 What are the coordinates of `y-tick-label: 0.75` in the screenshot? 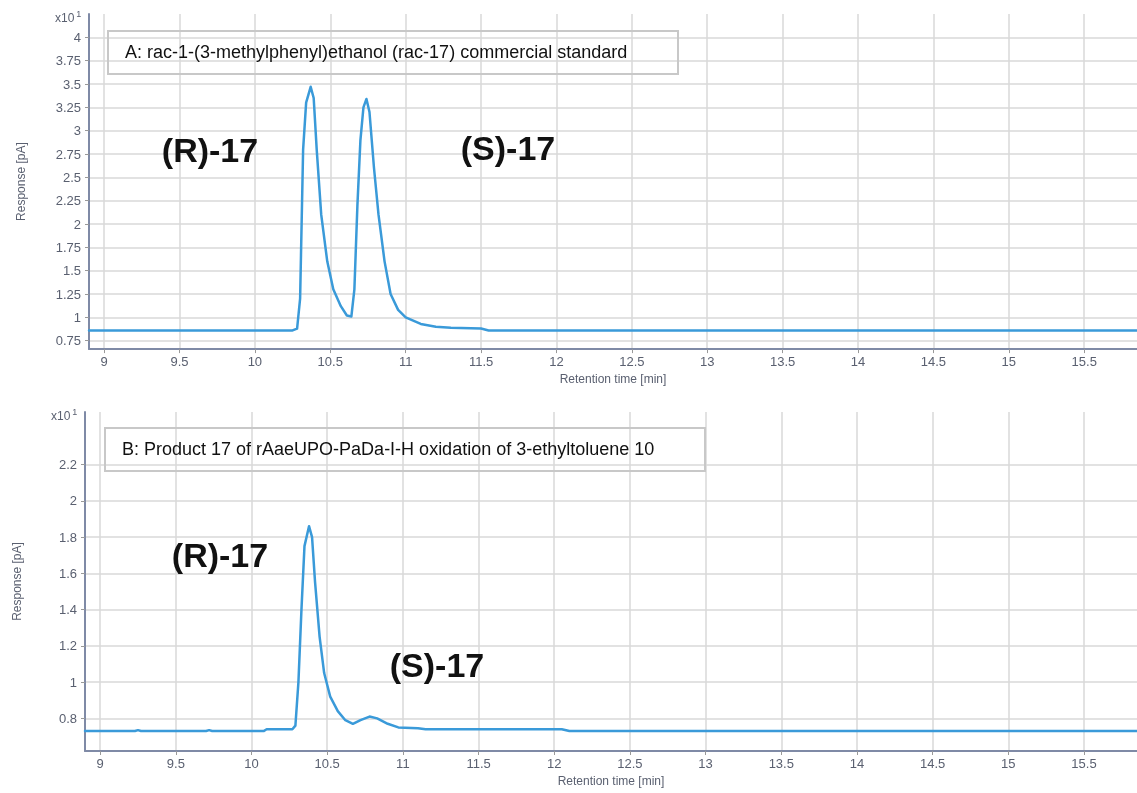 It's located at (68, 341).